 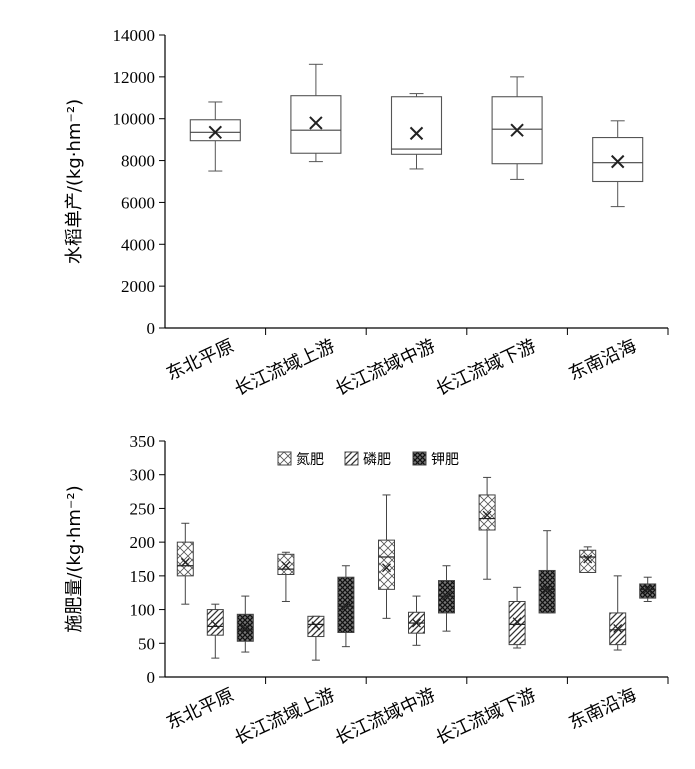 I want to click on legend: 氮肥 磷肥 钾肥, so click(x=368, y=459).